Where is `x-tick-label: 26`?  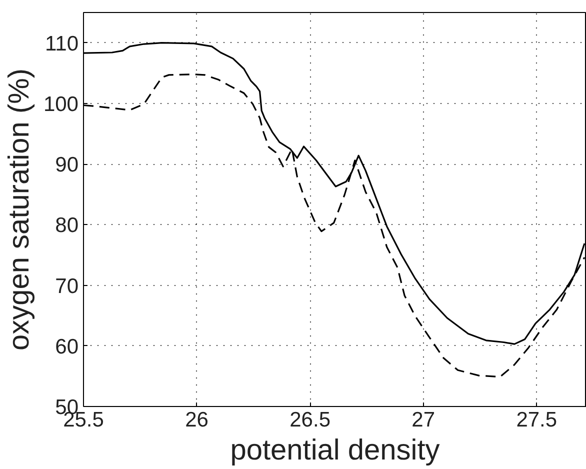 x-tick-label: 26 is located at coordinates (196, 420).